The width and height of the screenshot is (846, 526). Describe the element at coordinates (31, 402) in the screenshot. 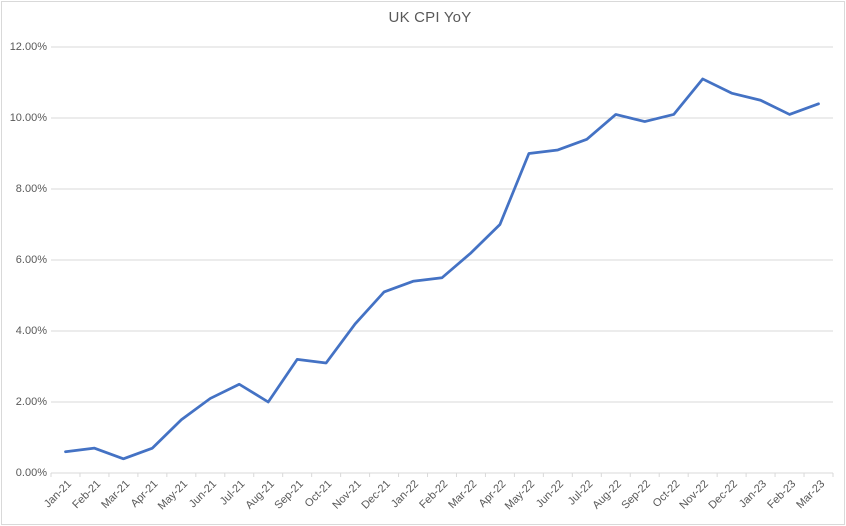

I see `y-axis-tick-label: 2.00%` at that location.